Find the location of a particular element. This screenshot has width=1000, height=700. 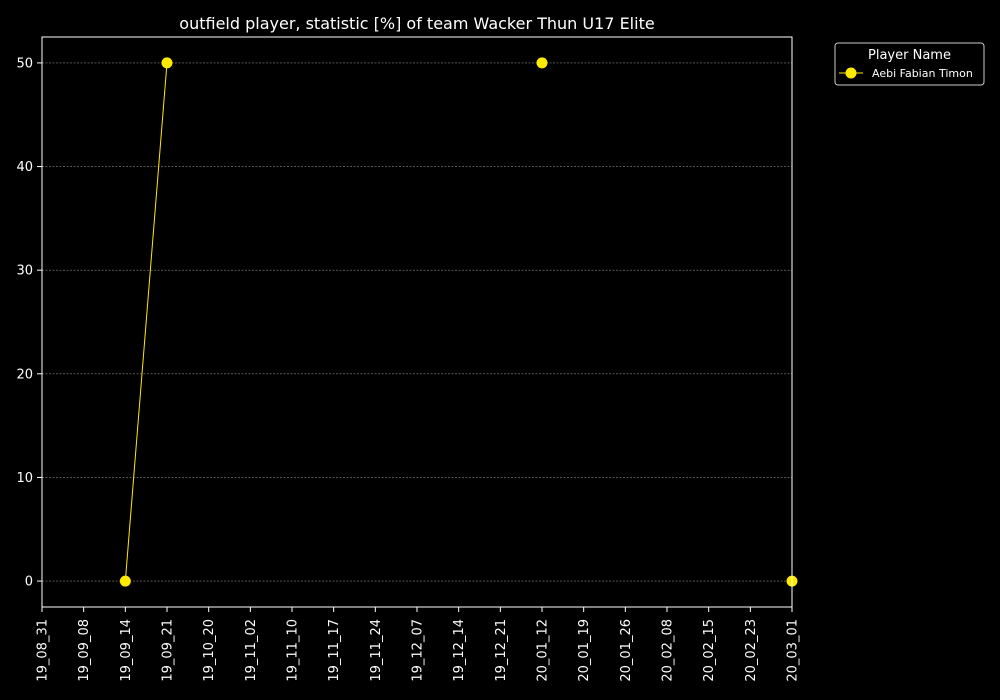

x-tick-label: 20_03_01 is located at coordinates (793, 650).